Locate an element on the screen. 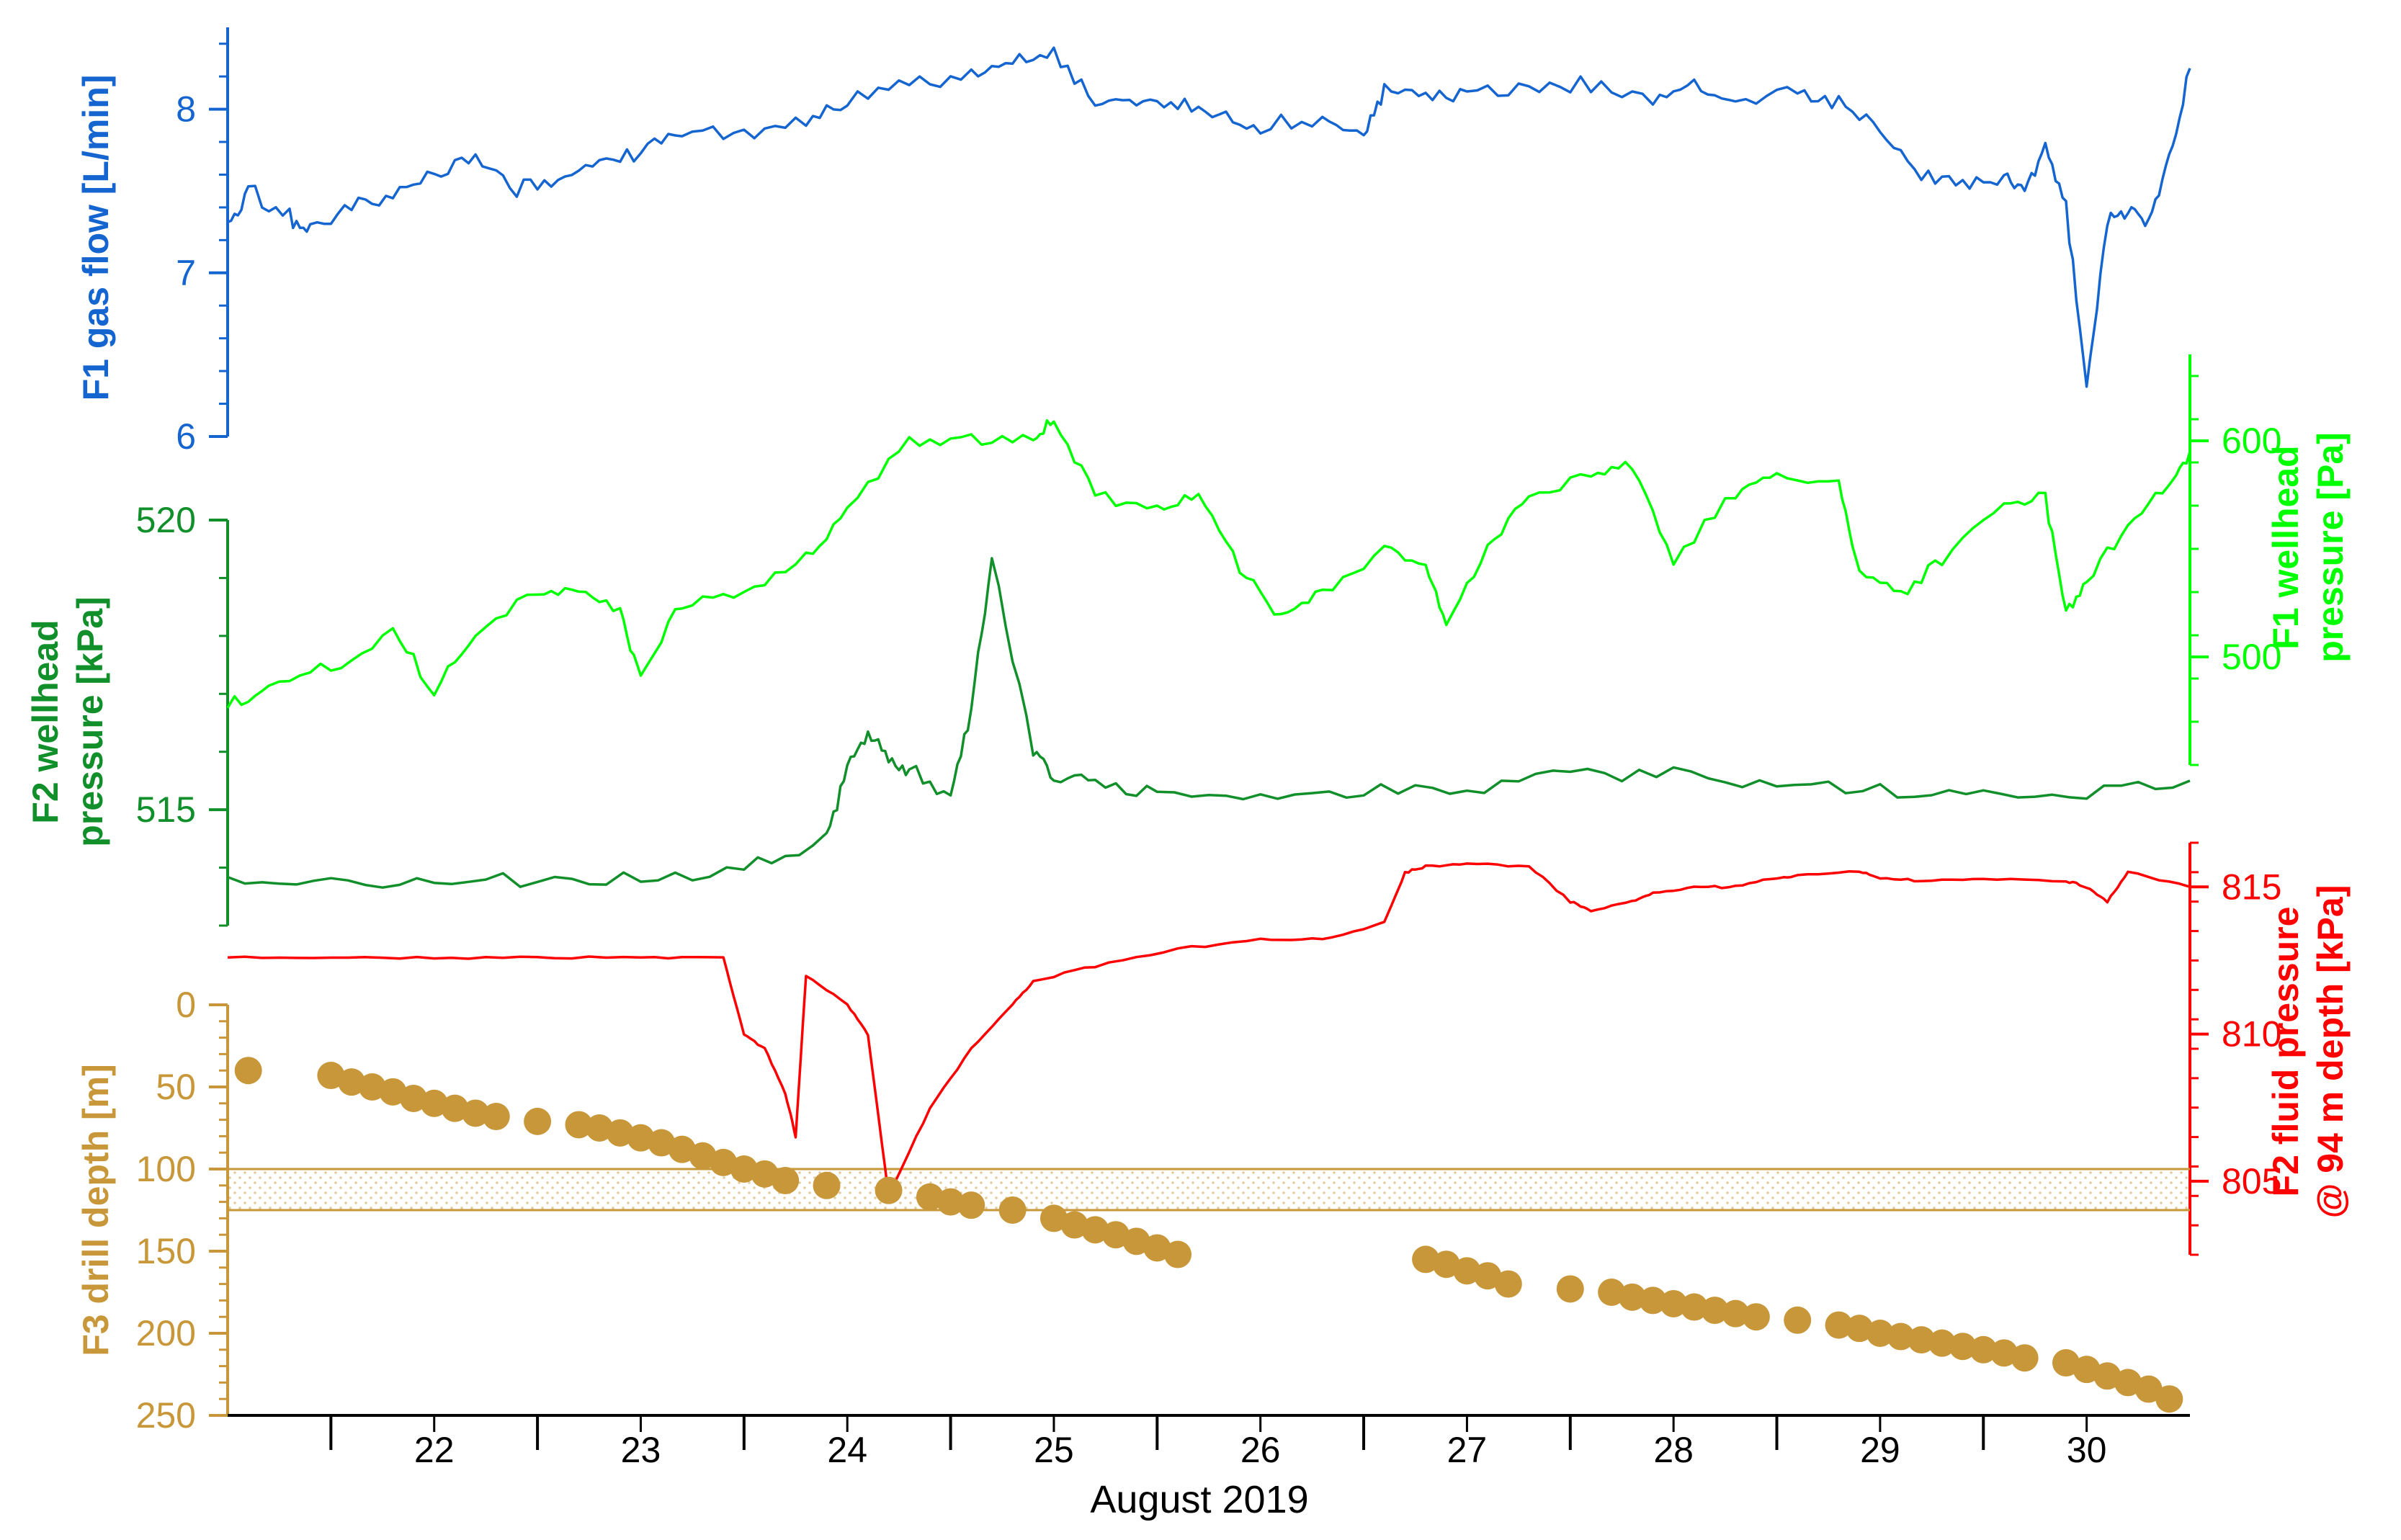  f3_depth-tick-label: 150 is located at coordinates (166, 1251).